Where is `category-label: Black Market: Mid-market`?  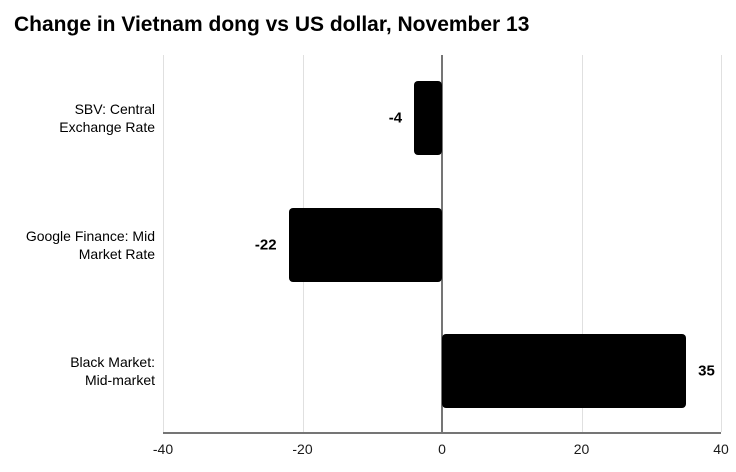
category-label: Black Market: Mid-market is located at coordinates (112, 370).